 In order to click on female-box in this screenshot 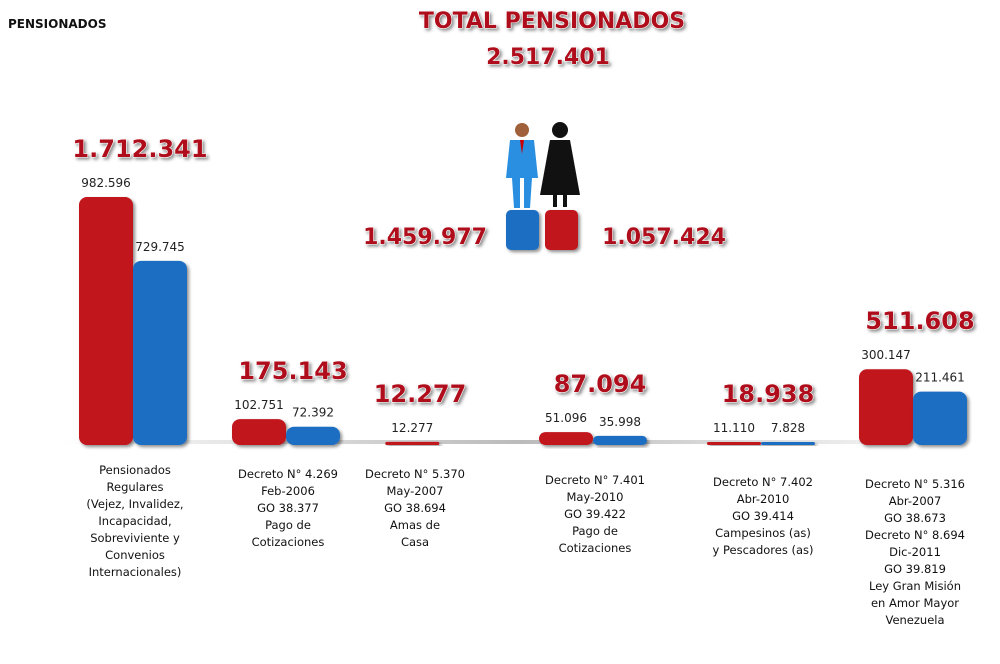, I will do `click(561, 230)`.